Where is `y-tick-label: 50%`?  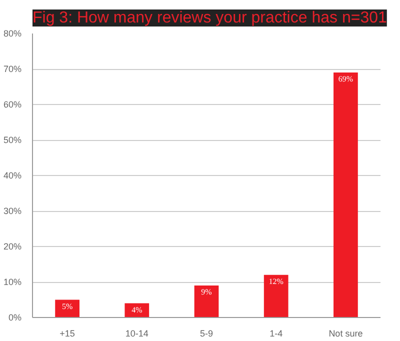 y-tick-label: 50% is located at coordinates (12, 140).